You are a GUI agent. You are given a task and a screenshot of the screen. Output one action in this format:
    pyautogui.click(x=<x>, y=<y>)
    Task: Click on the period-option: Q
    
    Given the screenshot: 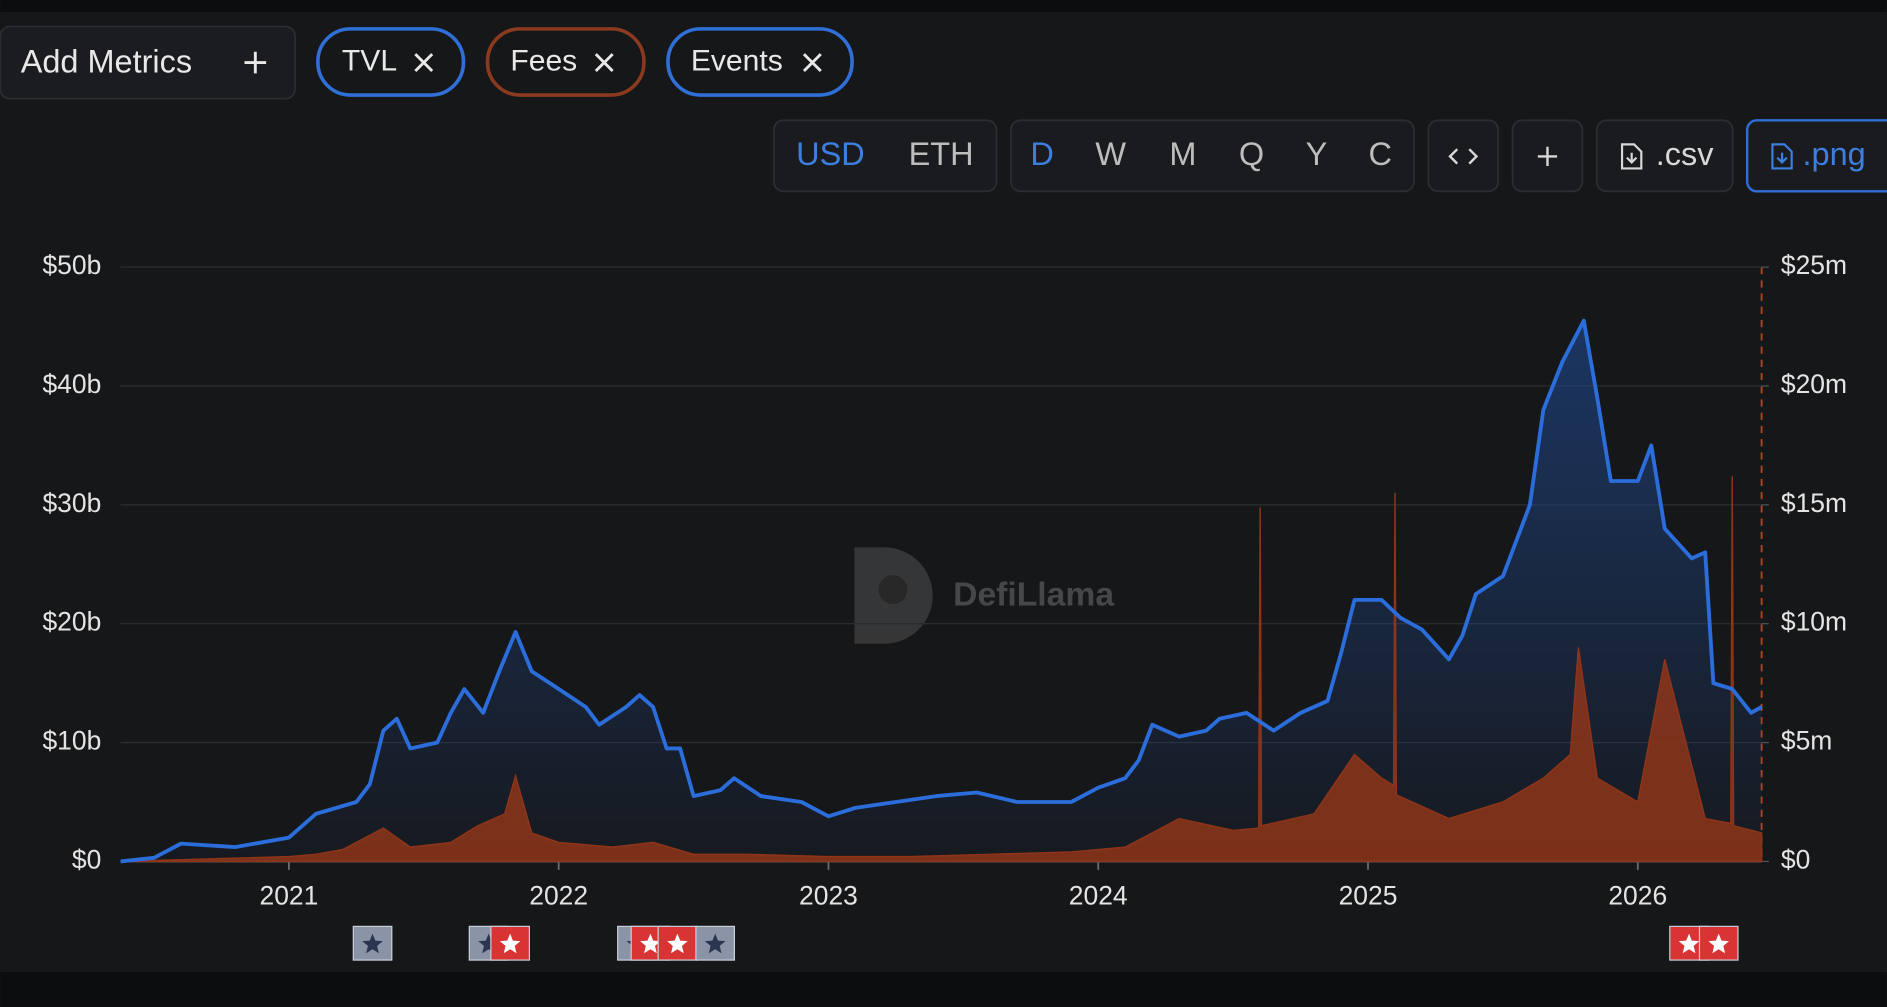 What is the action you would take?
    pyautogui.click(x=1251, y=154)
    